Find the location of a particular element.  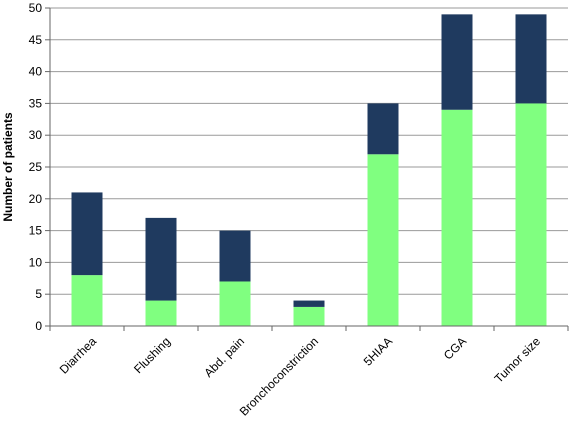

y-tick-label: 50 is located at coordinates (36, 8).